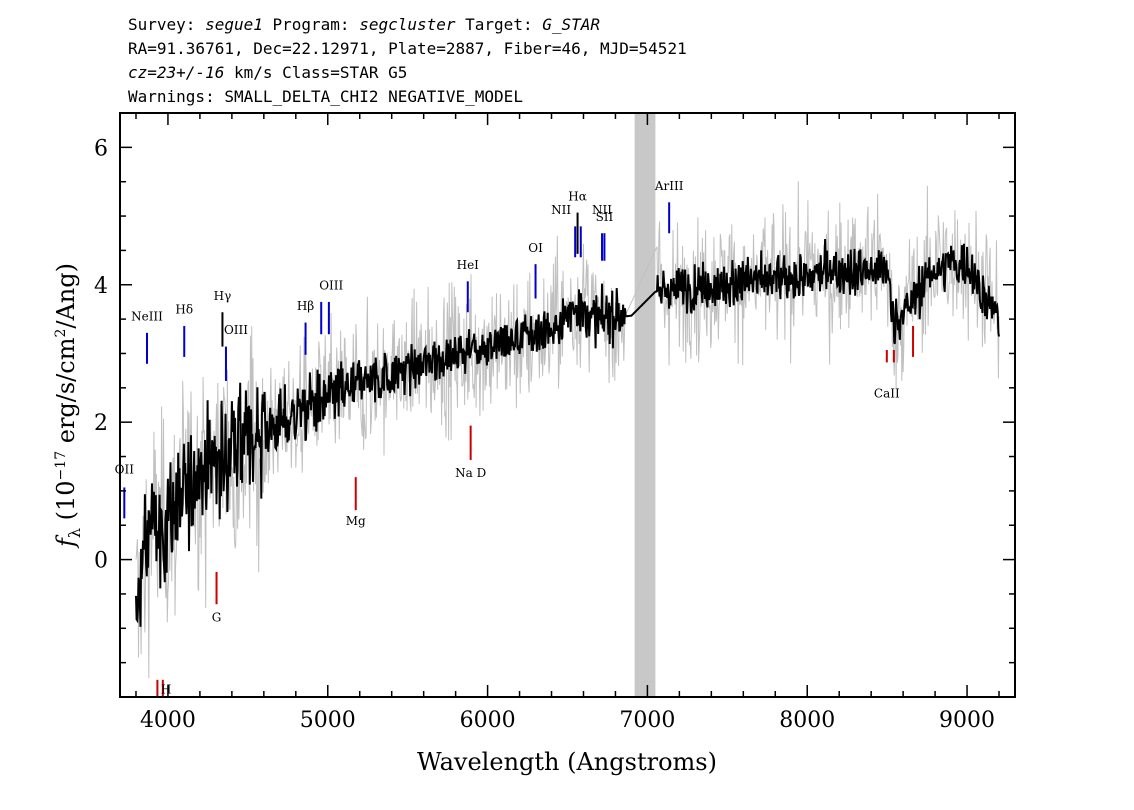 The height and width of the screenshot is (810, 1134). What do you see at coordinates (315, 72) in the screenshot?
I see `header-segment-1: km/s Class=STAR G5` at bounding box center [315, 72].